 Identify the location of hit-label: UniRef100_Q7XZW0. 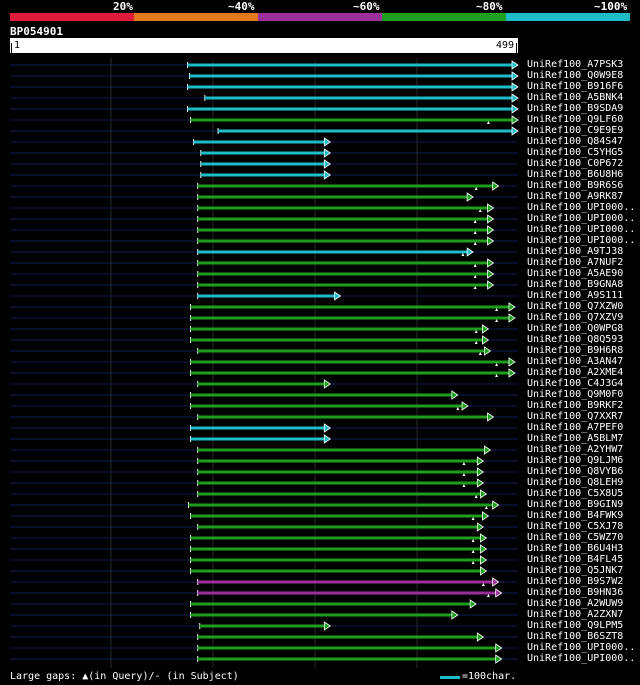
(575, 306).